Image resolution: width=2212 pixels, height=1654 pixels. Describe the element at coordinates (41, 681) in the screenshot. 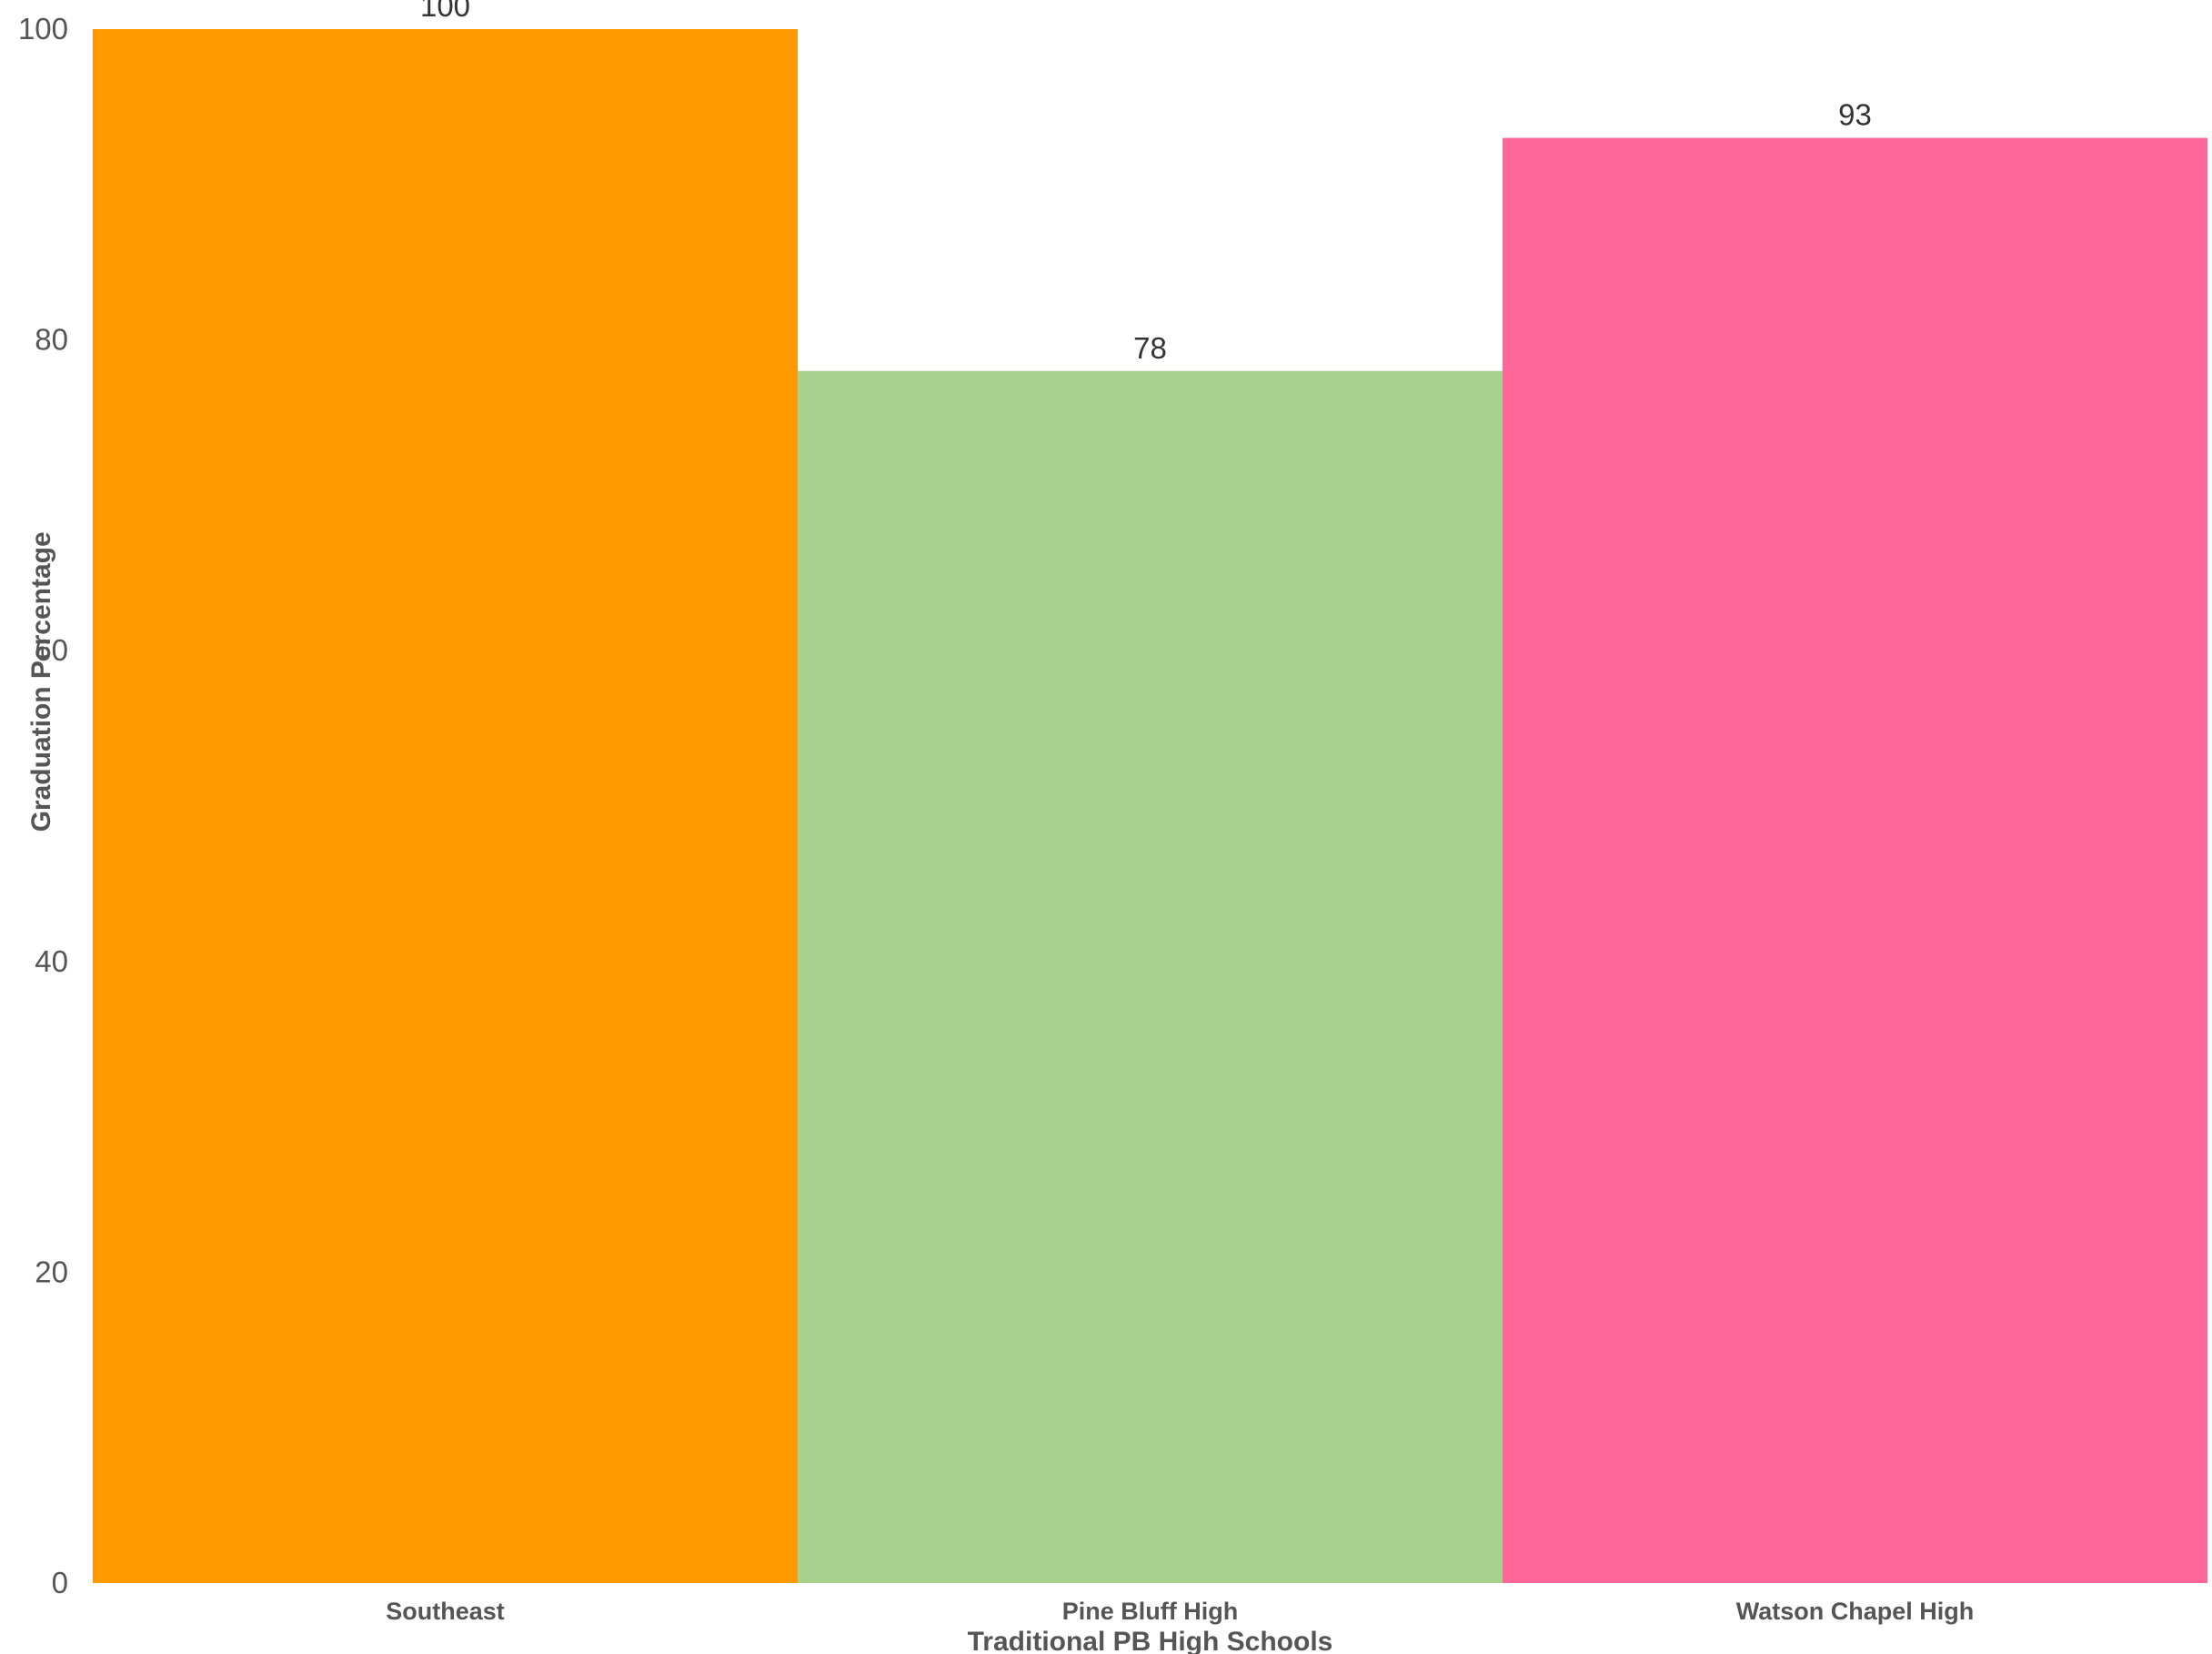

I see `y-axis-title: Graduation Percentage` at that location.